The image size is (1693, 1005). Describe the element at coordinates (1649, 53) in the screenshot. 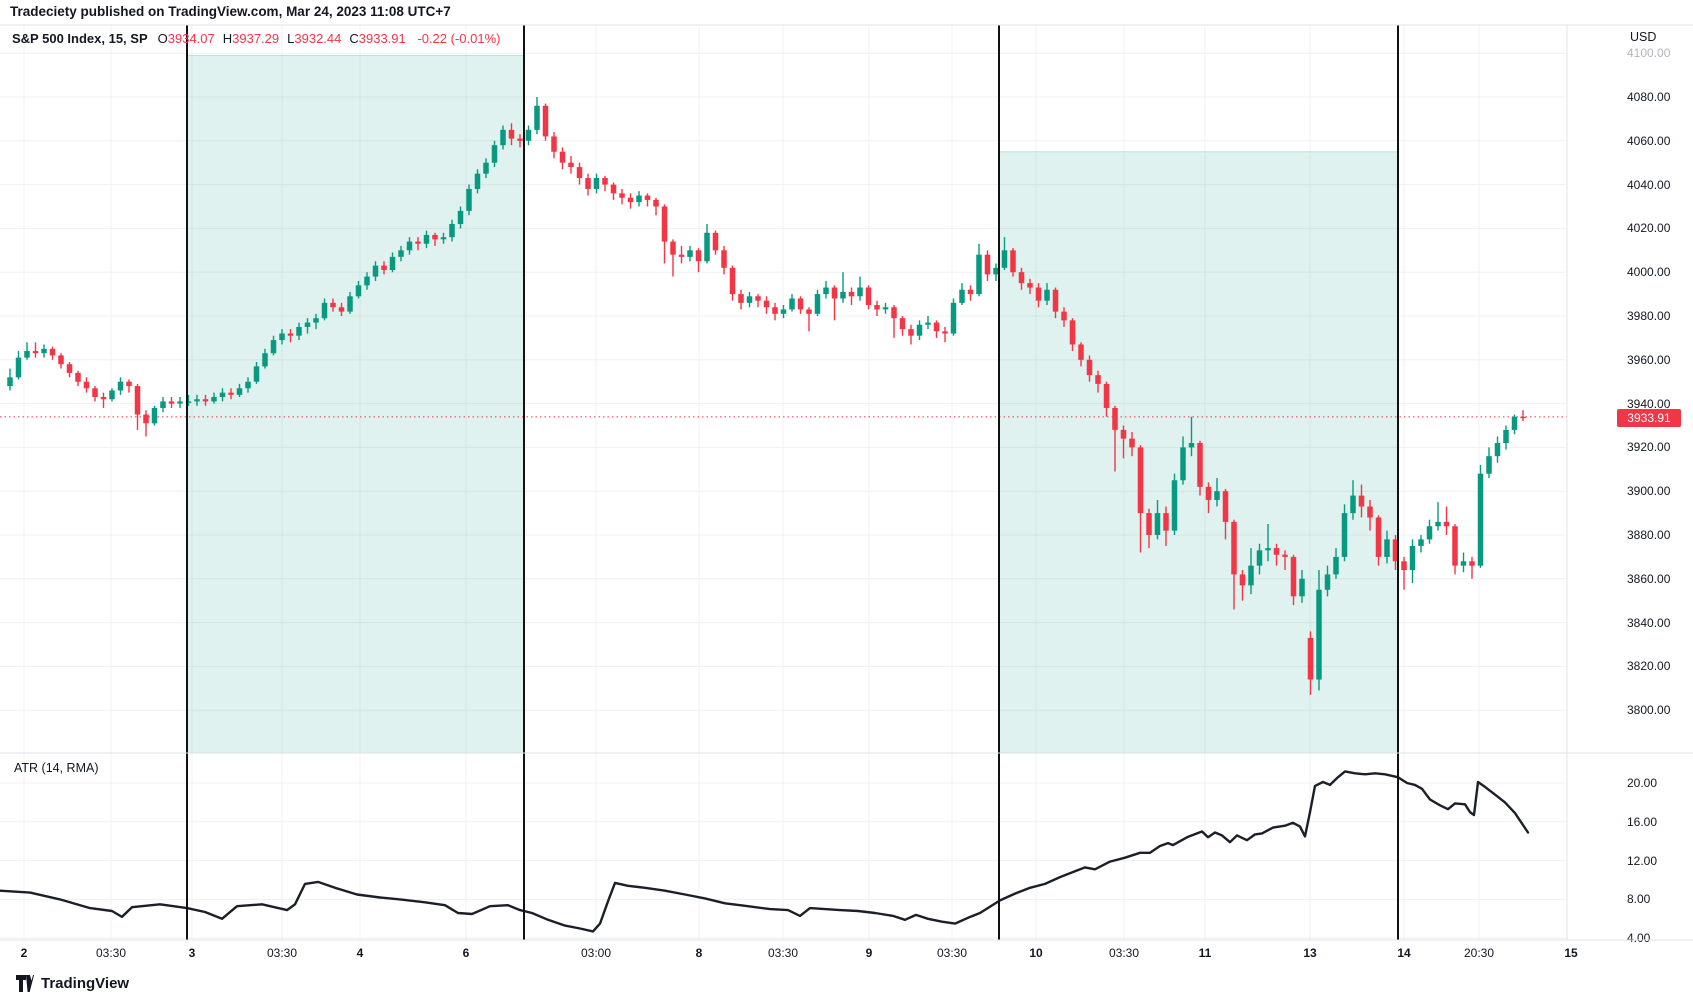

I see `price-tick: 4100.00` at that location.